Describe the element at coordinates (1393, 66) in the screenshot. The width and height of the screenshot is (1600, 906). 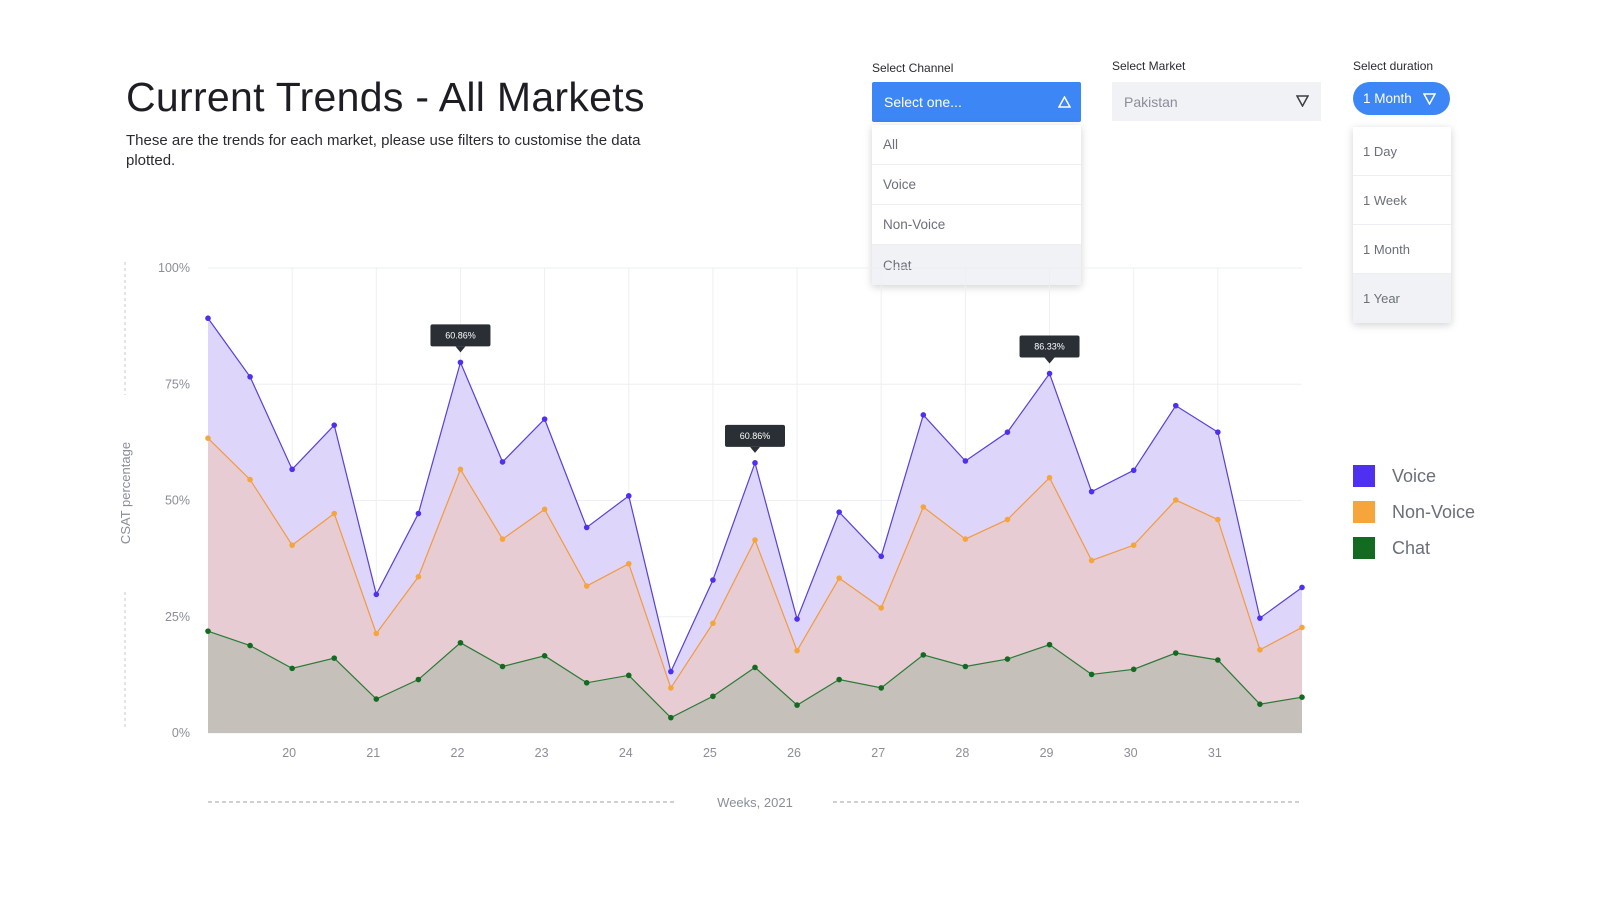
I see `filter-label: Select duration` at that location.